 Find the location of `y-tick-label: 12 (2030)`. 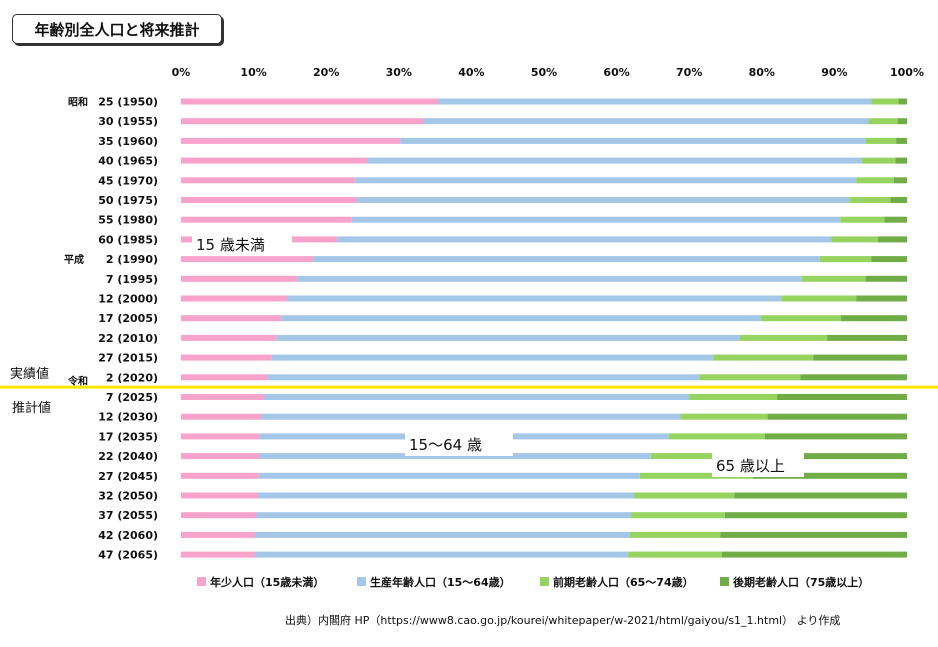

y-tick-label: 12 (2030) is located at coordinates (128, 417).